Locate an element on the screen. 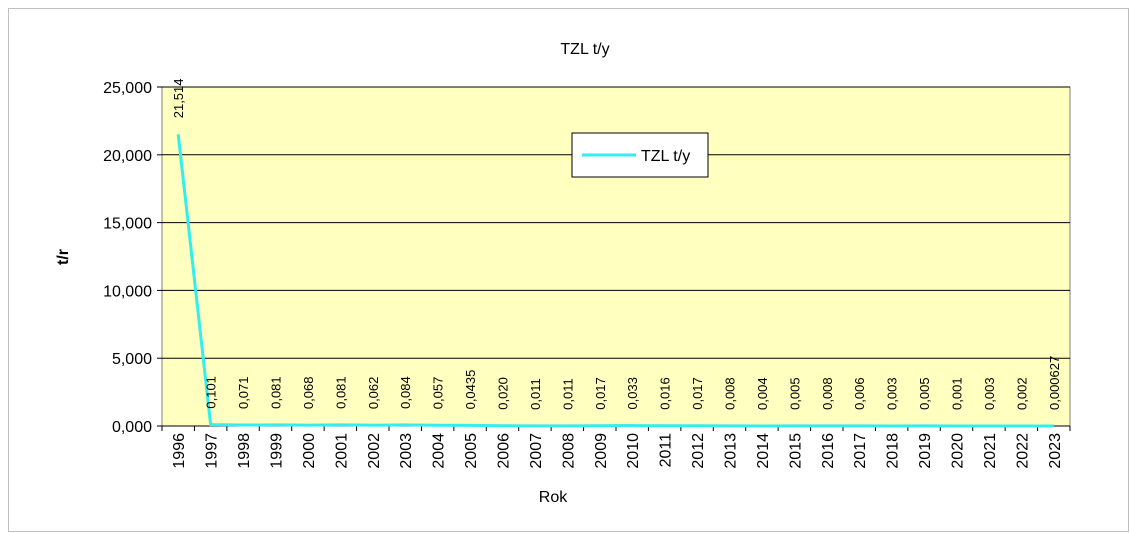 Image resolution: width=1130 pixels, height=533 pixels. x-tick-label: 2010 is located at coordinates (633, 451).